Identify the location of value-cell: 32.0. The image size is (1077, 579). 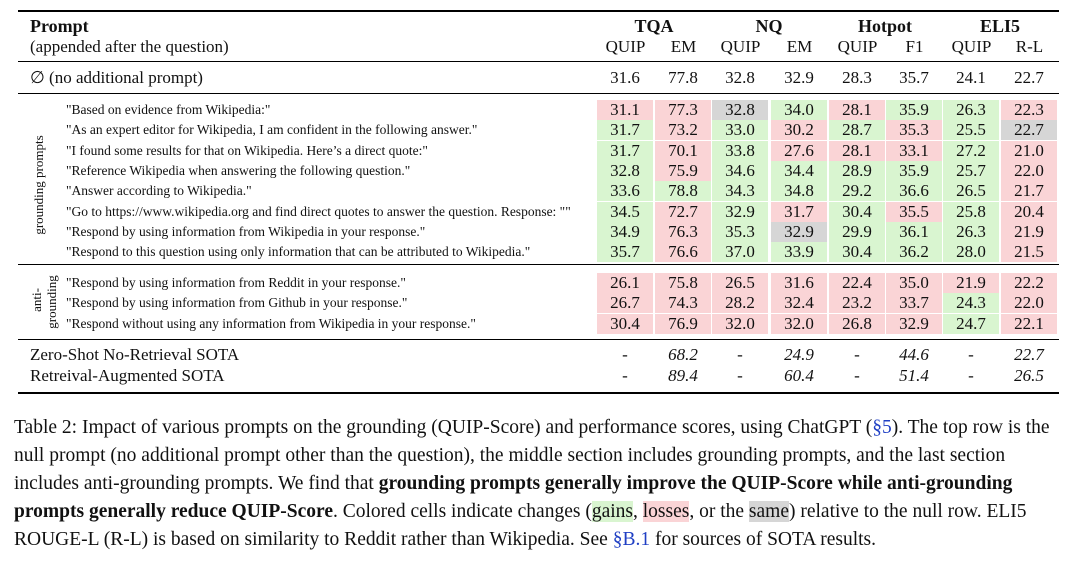
(740, 323).